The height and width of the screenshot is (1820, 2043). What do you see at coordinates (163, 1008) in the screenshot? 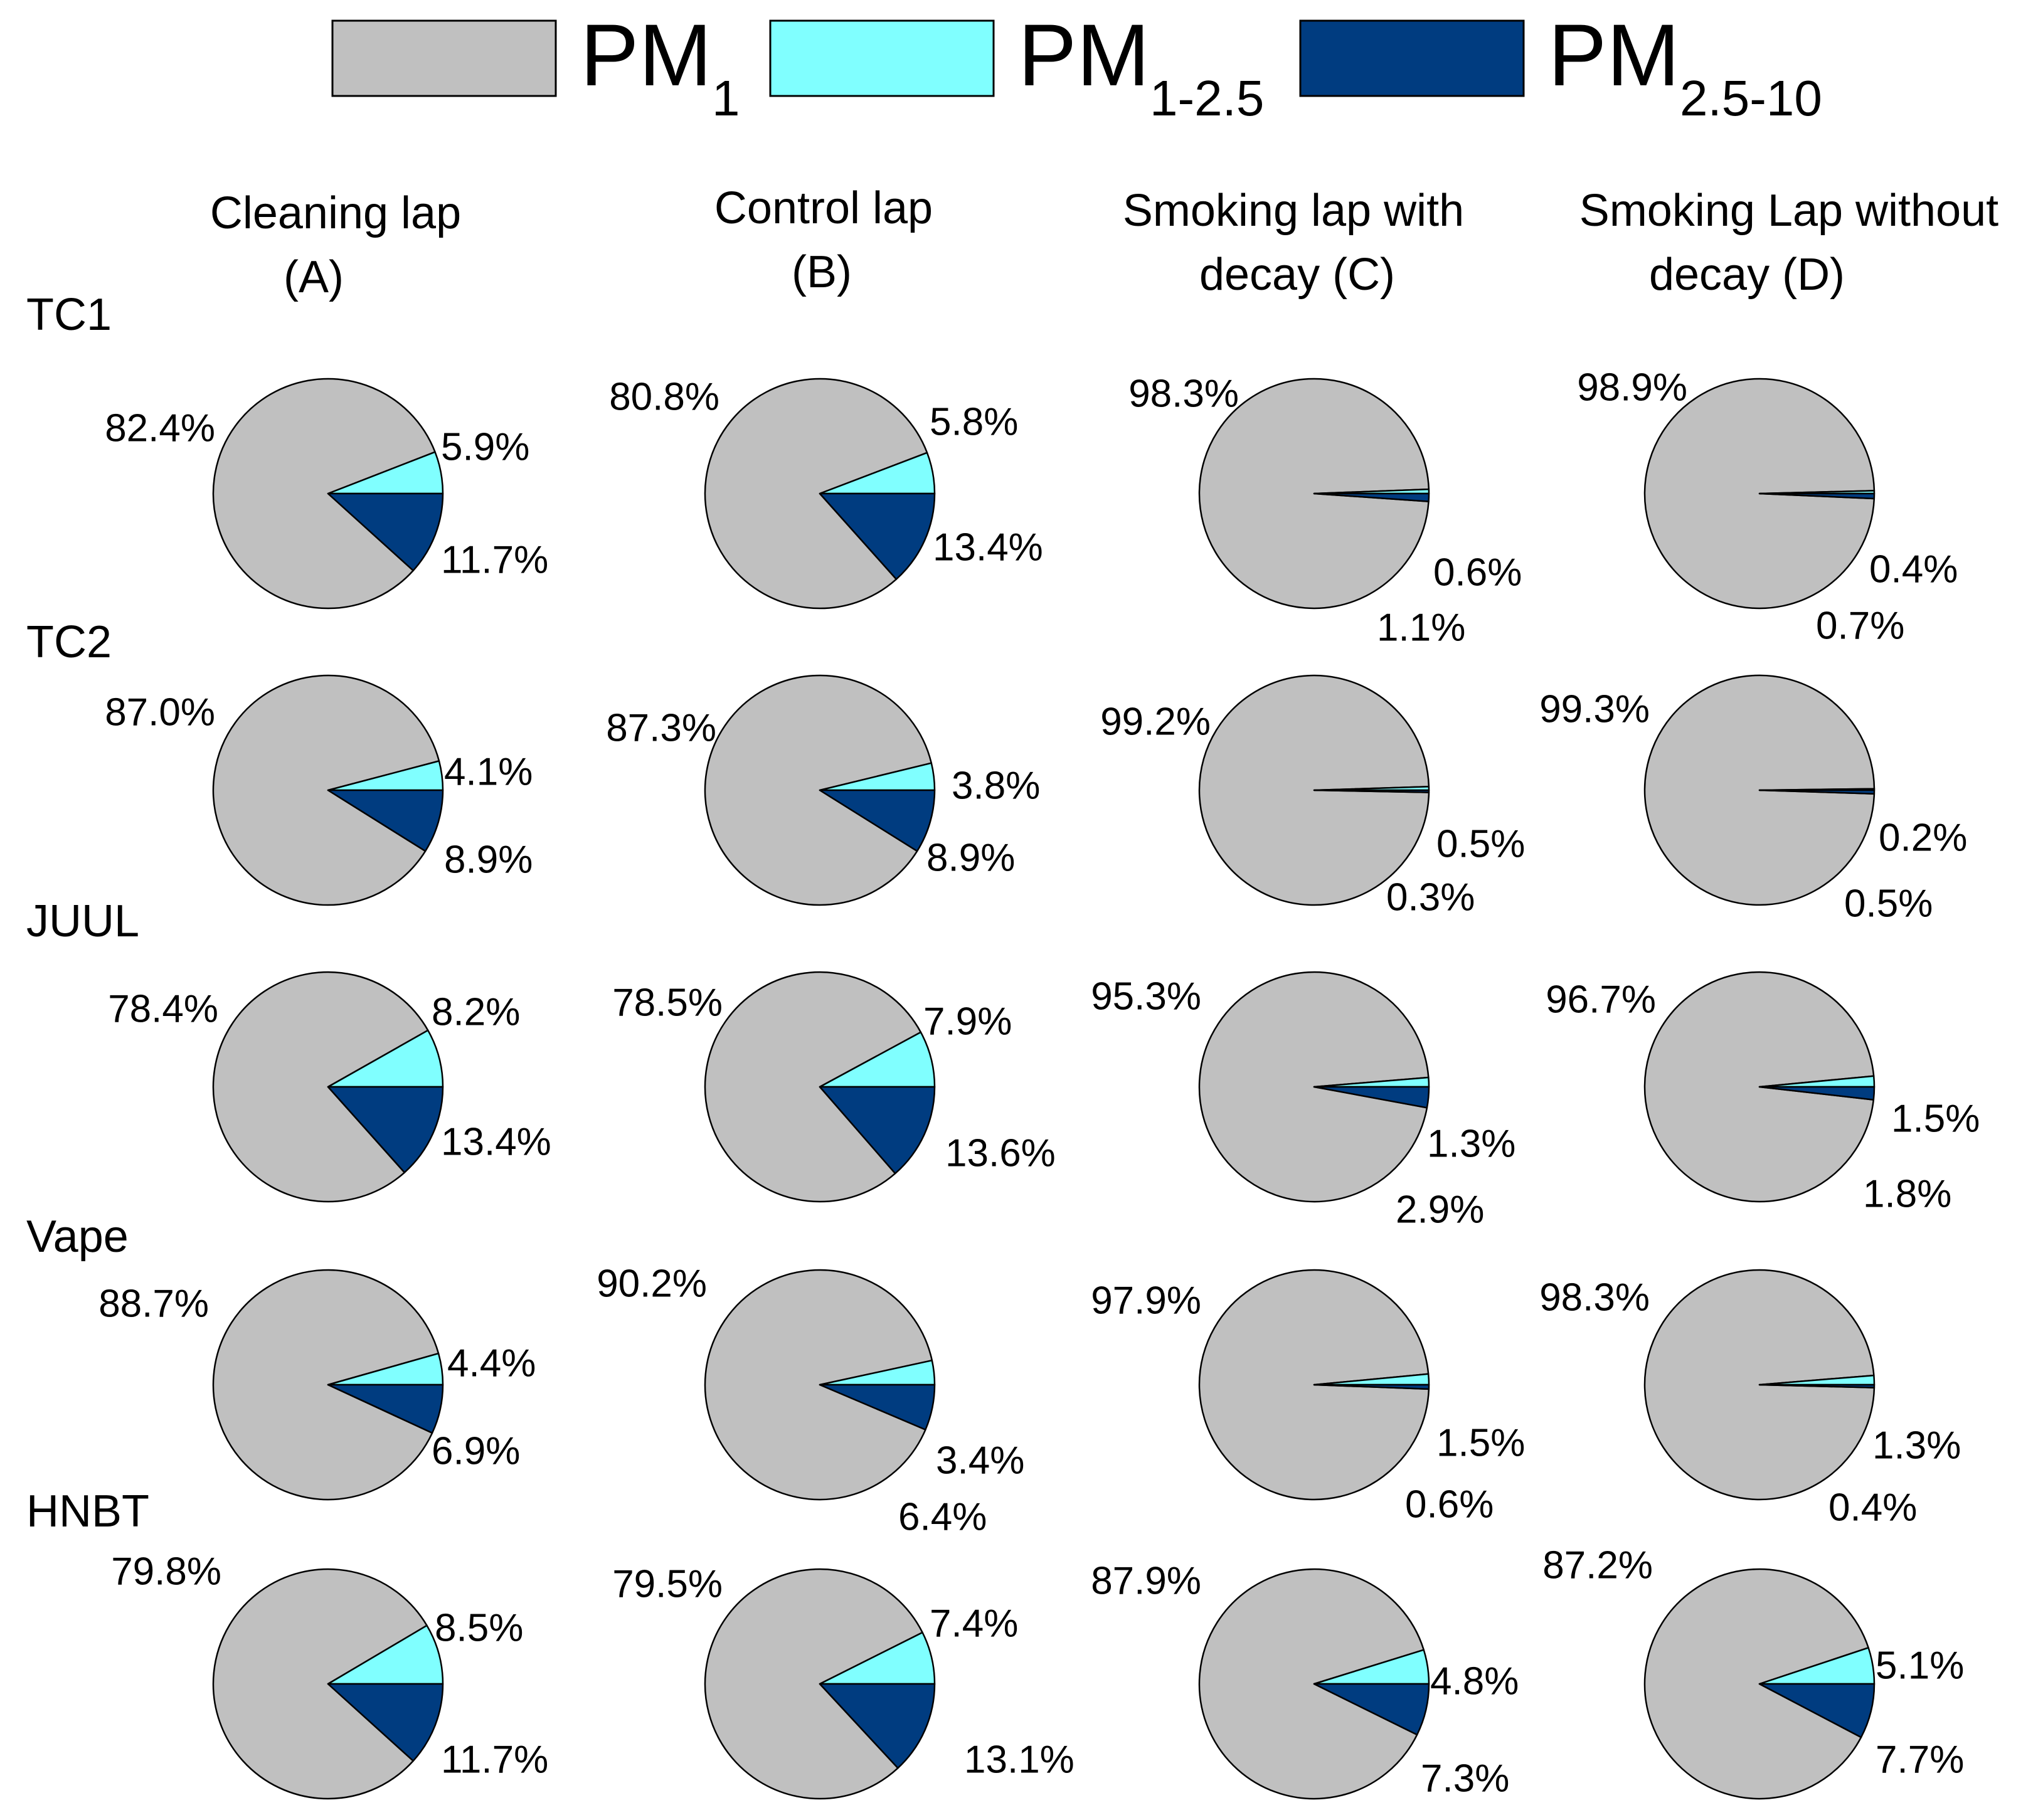
I see `pct-label-pm1-juul-a: 78.4%` at bounding box center [163, 1008].